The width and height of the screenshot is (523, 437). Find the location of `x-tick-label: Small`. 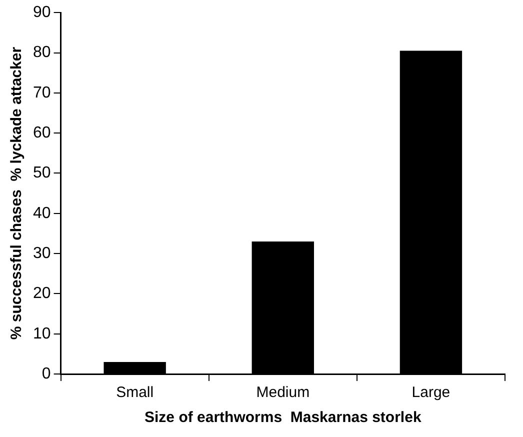

x-tick-label: Small is located at coordinates (135, 393).